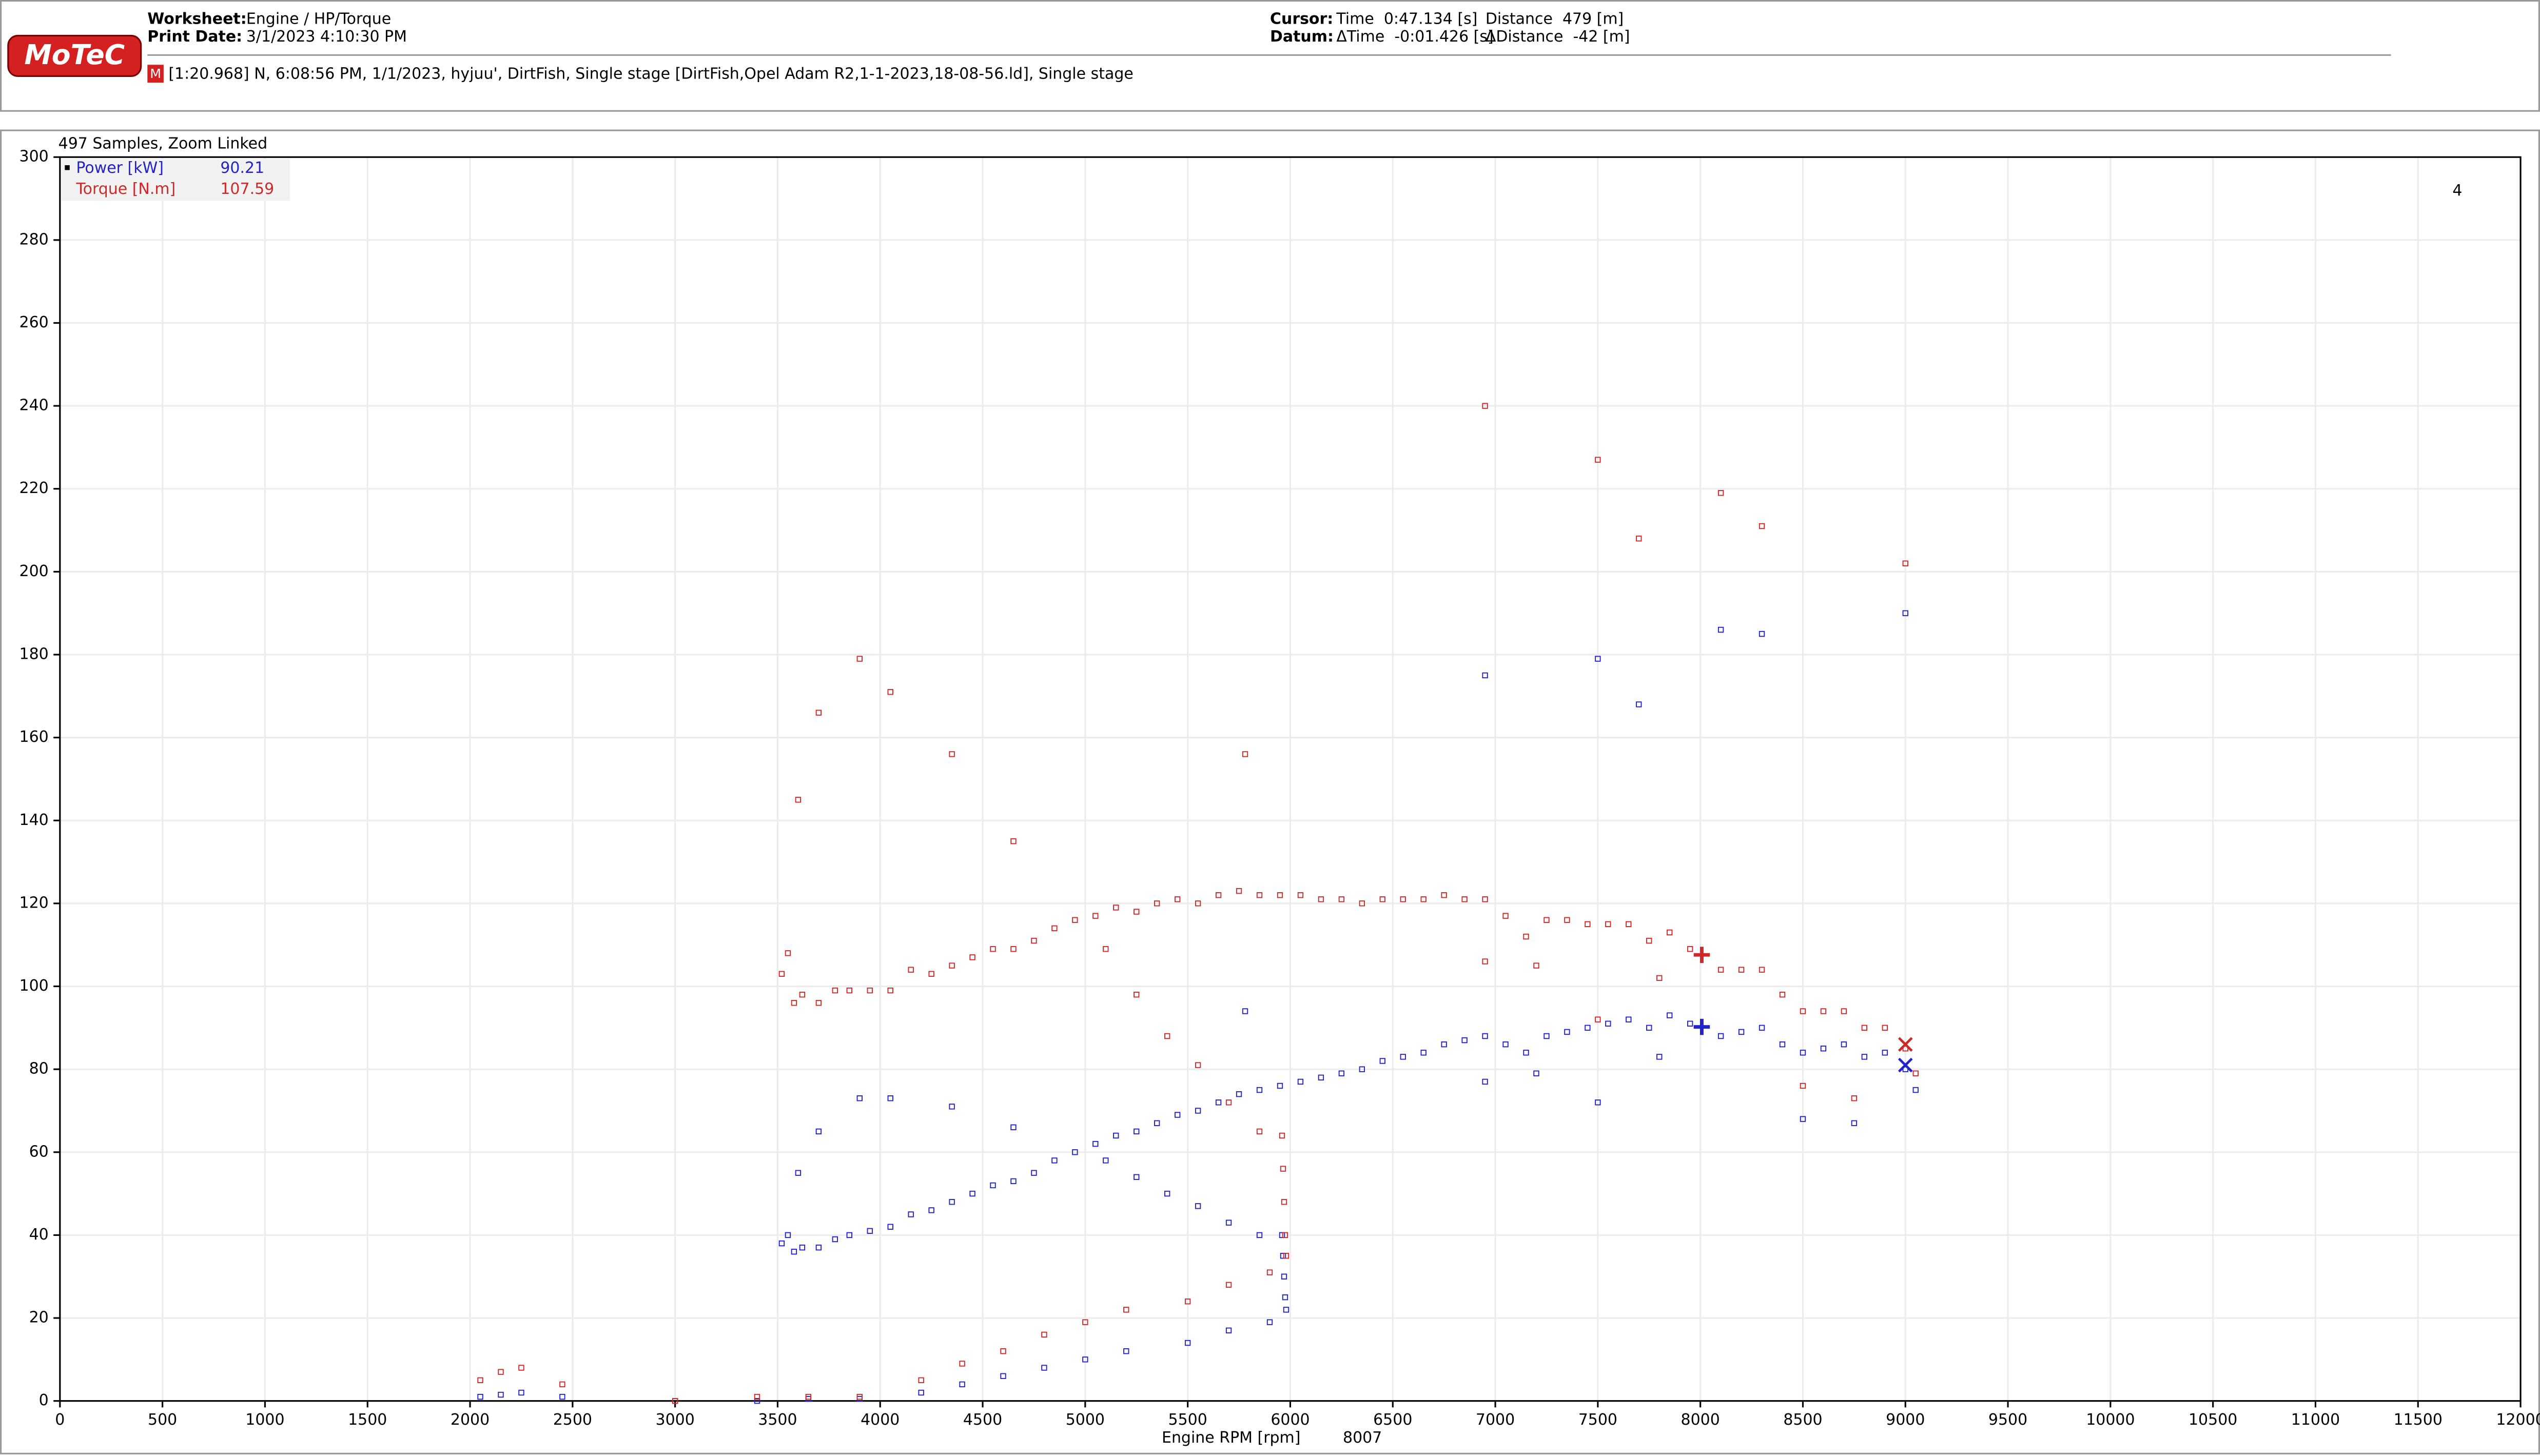 This screenshot has width=2540, height=1456. What do you see at coordinates (34, 157) in the screenshot?
I see `y-tick-label: 300` at bounding box center [34, 157].